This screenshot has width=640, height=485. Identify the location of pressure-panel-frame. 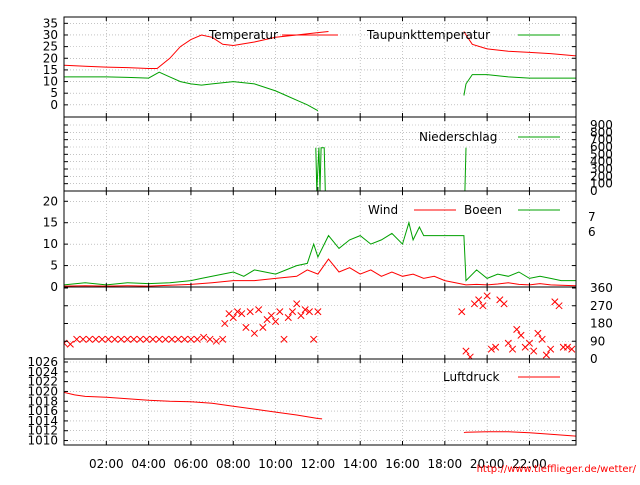
(320, 402).